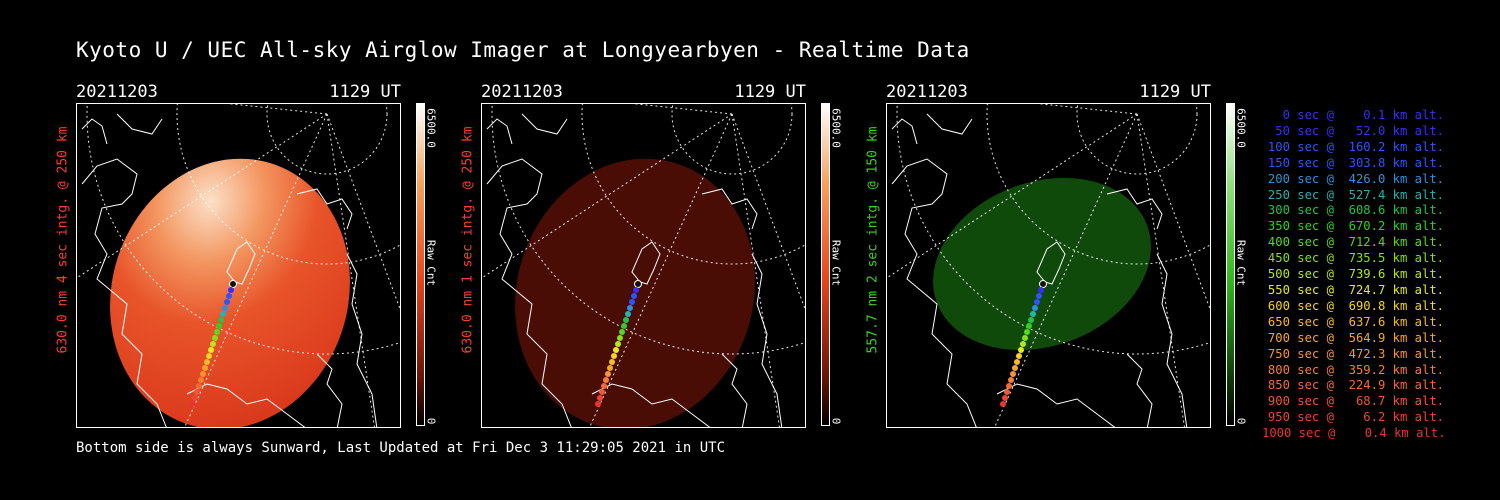 The width and height of the screenshot is (1500, 500). What do you see at coordinates (1359, 130) in the screenshot?
I see `legend-item: 50 sec @ 52.0 km alt.` at bounding box center [1359, 130].